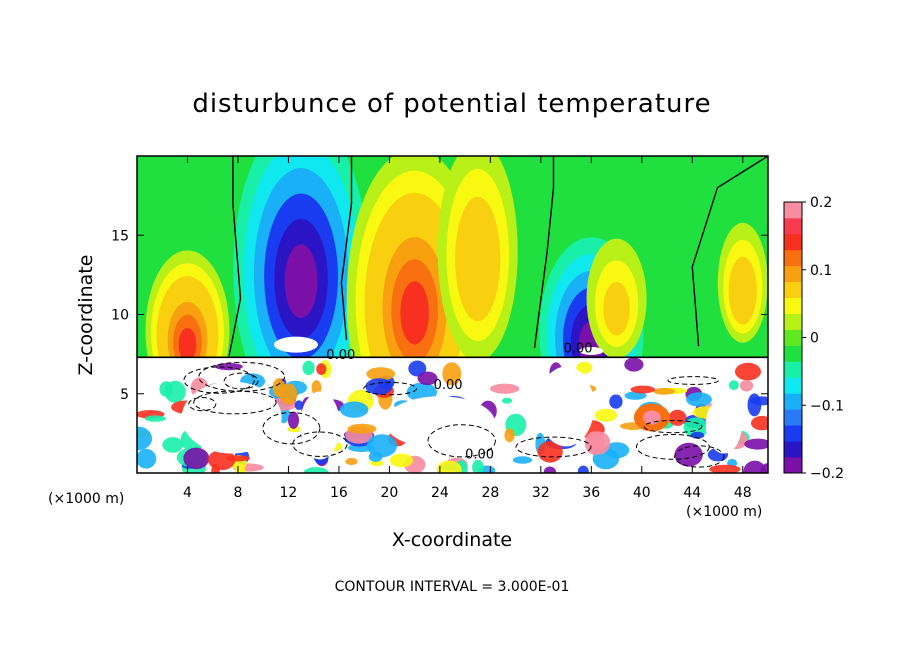 This screenshot has height=654, width=904. What do you see at coordinates (120, 236) in the screenshot?
I see `y-tick-label: 15` at bounding box center [120, 236].